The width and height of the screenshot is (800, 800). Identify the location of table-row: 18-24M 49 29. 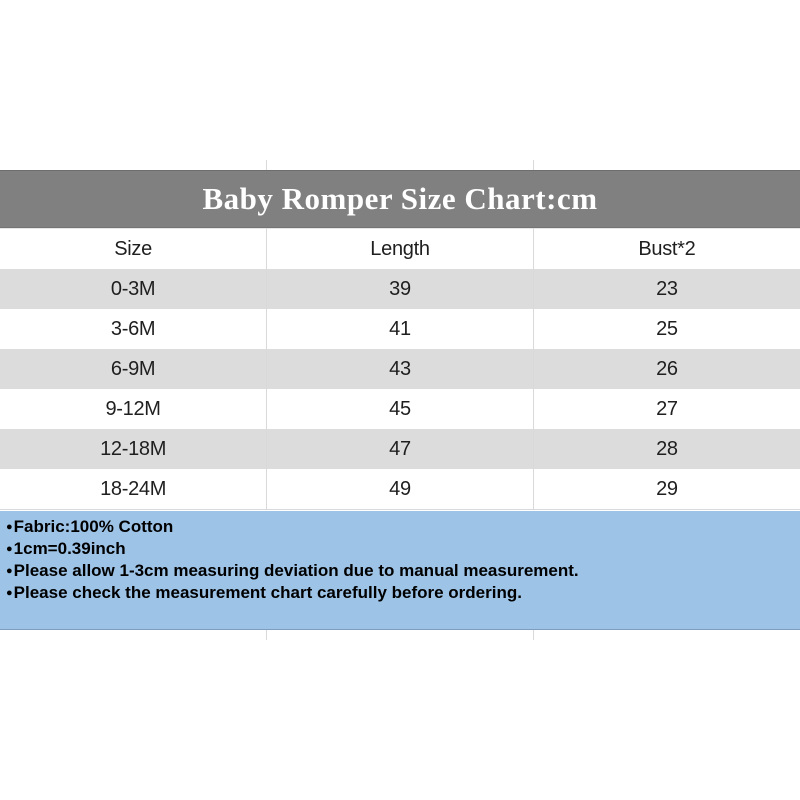
(400, 489).